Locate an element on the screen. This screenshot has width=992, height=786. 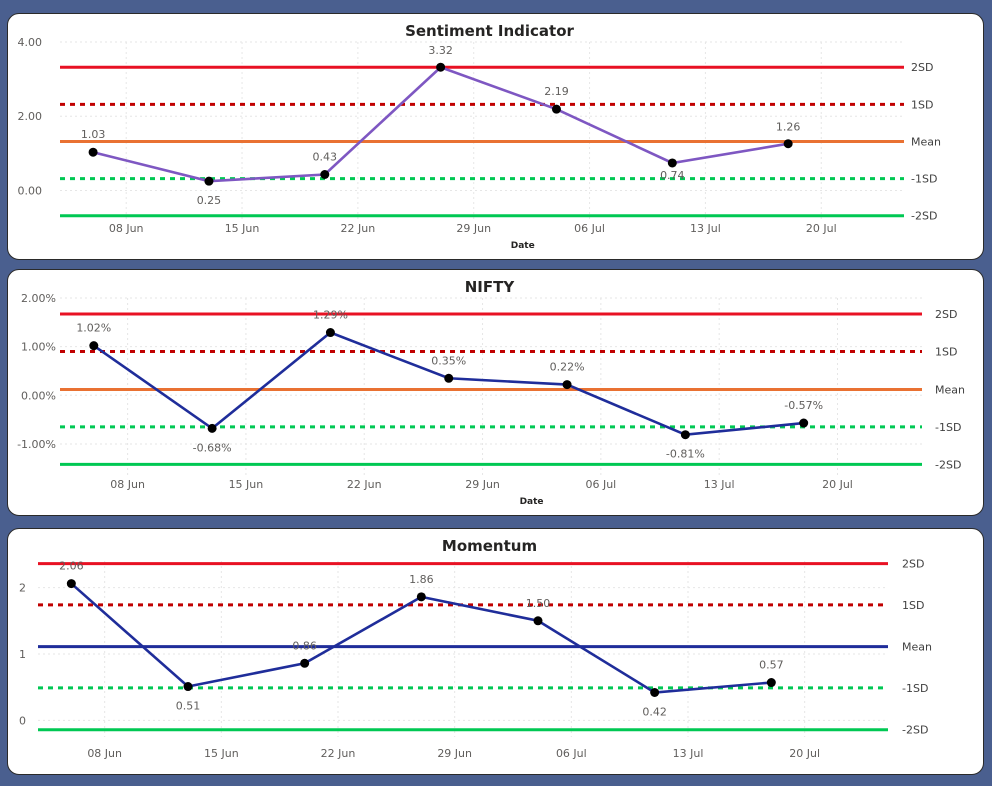
y-tick-label: 0.00% is located at coordinates (38, 395).